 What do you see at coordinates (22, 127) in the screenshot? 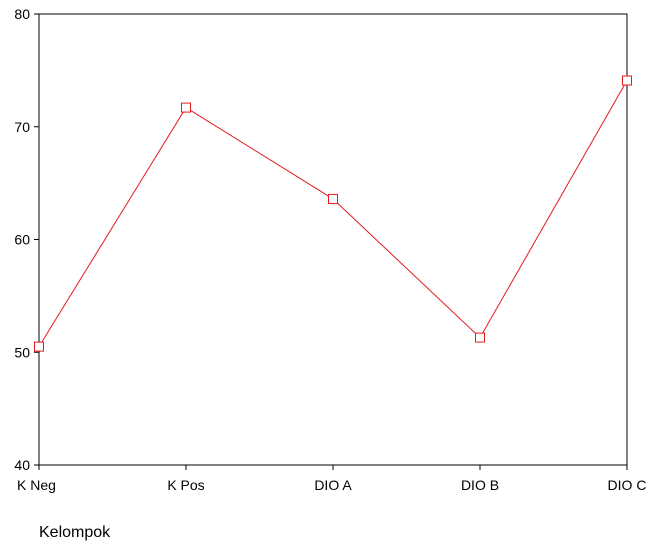
I see `y-tick-label: 70` at bounding box center [22, 127].